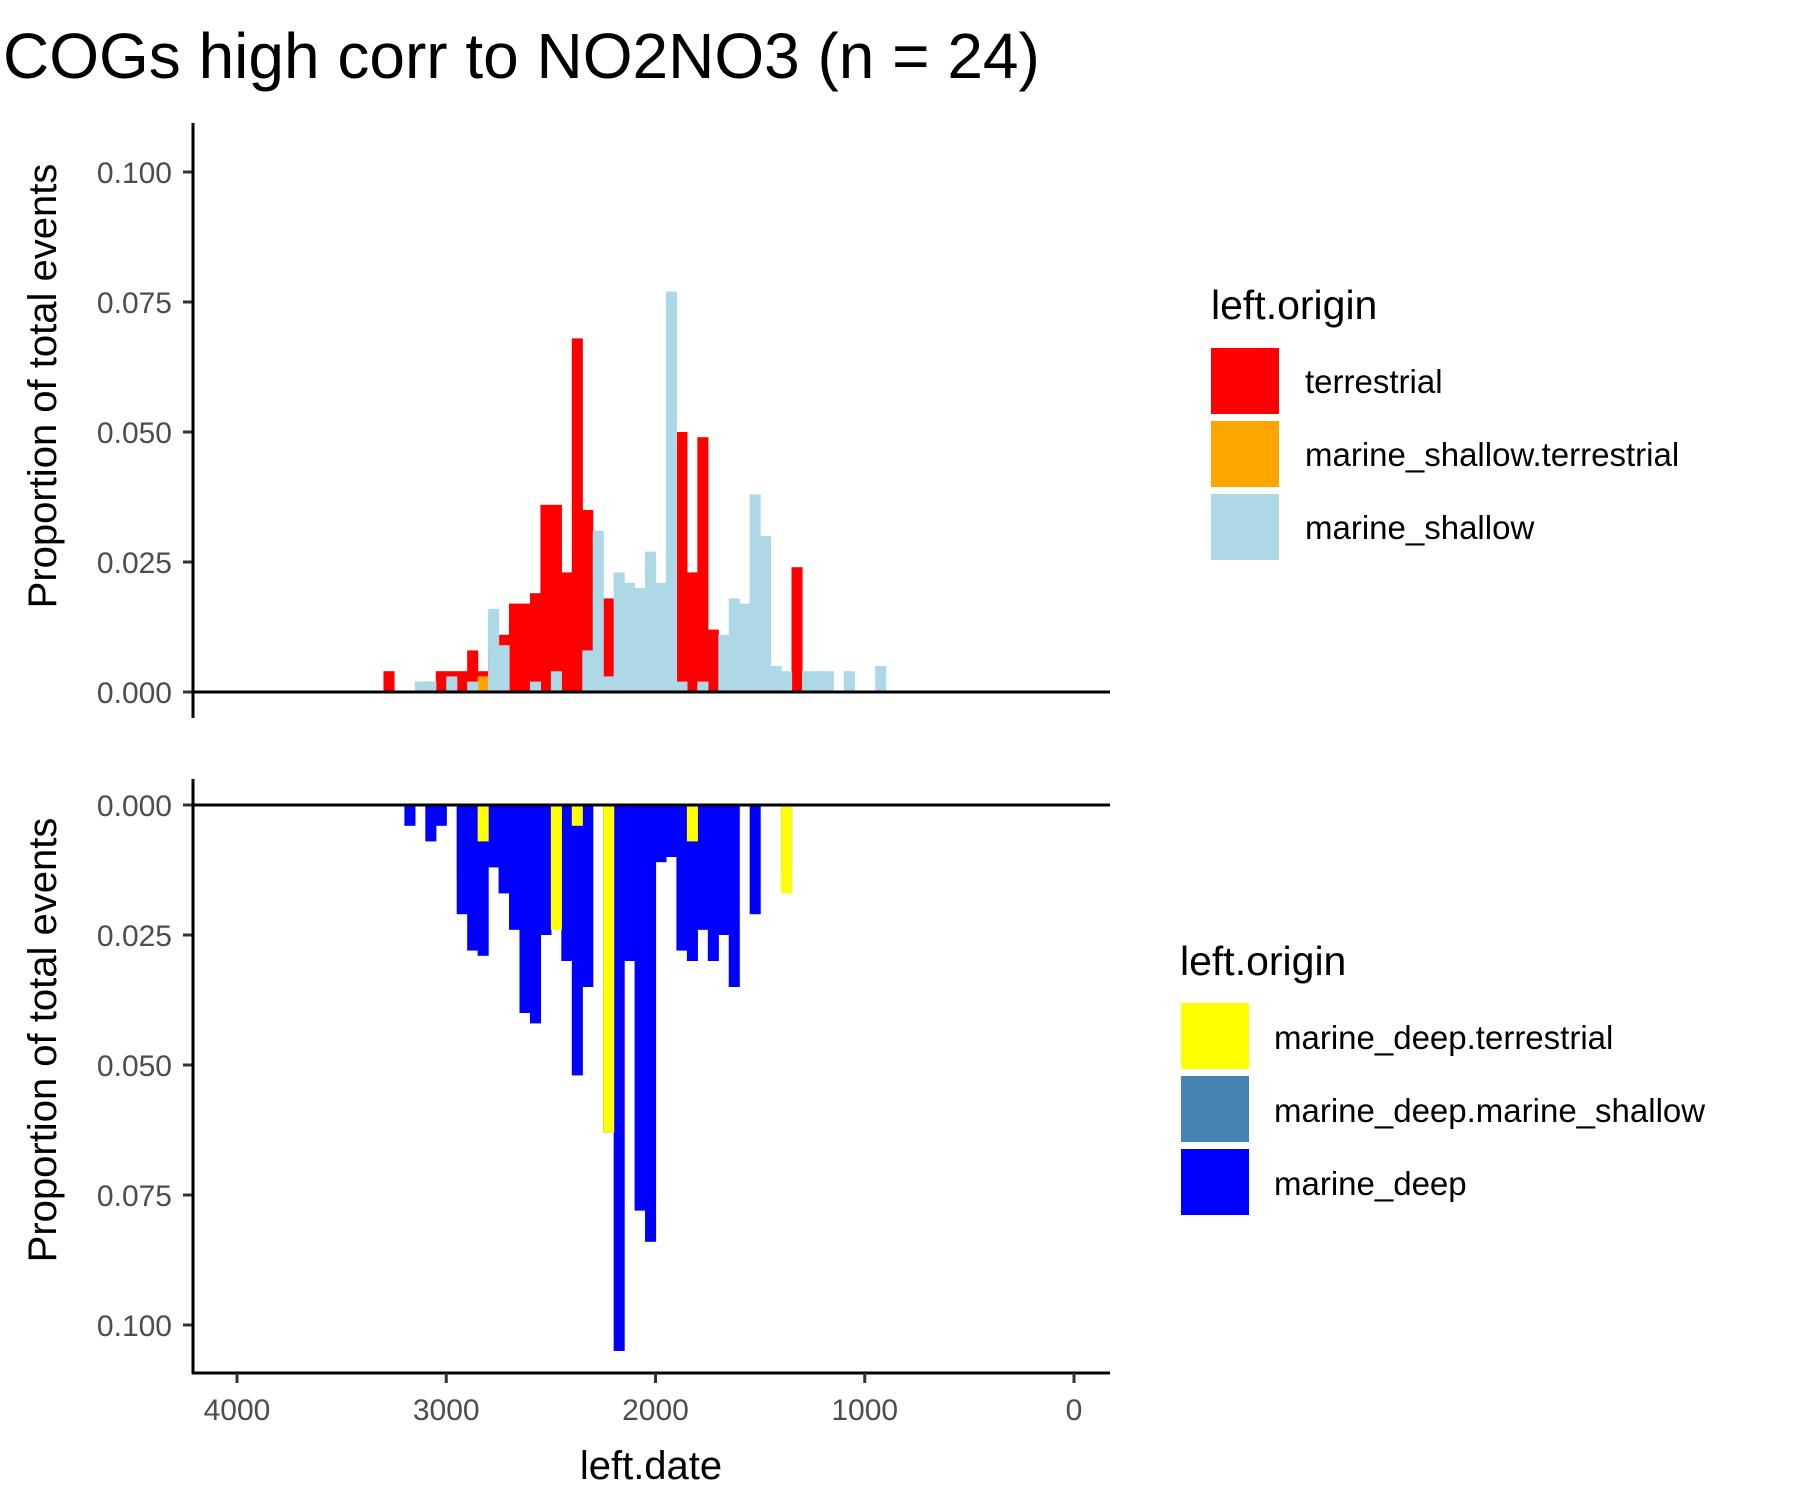 The height and width of the screenshot is (1500, 1800). I want to click on legend-swatch-marine-deep, so click(1215, 1182).